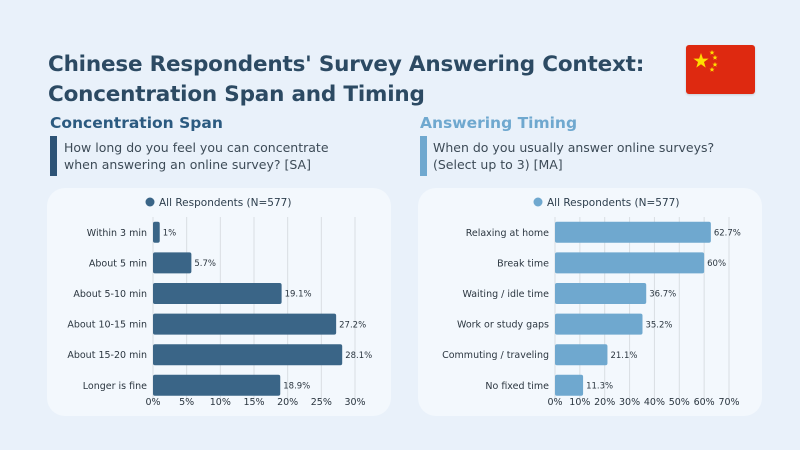 This screenshot has width=800, height=450. Describe the element at coordinates (523, 263) in the screenshot. I see `category-label: Break time` at that location.